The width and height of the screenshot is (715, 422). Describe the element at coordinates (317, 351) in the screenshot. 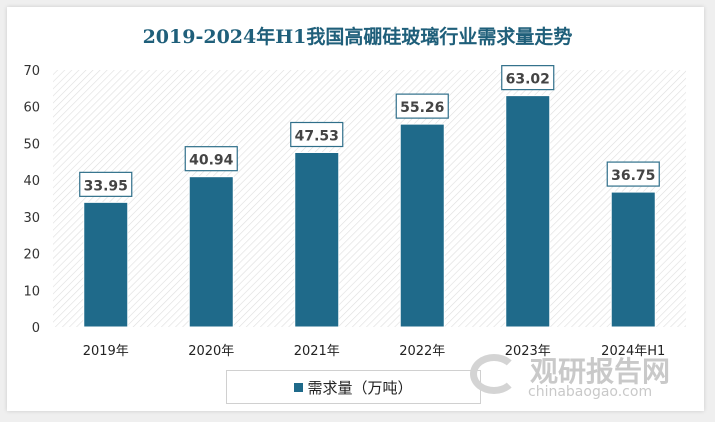

I see `x-tick-label: 2021年` at that location.